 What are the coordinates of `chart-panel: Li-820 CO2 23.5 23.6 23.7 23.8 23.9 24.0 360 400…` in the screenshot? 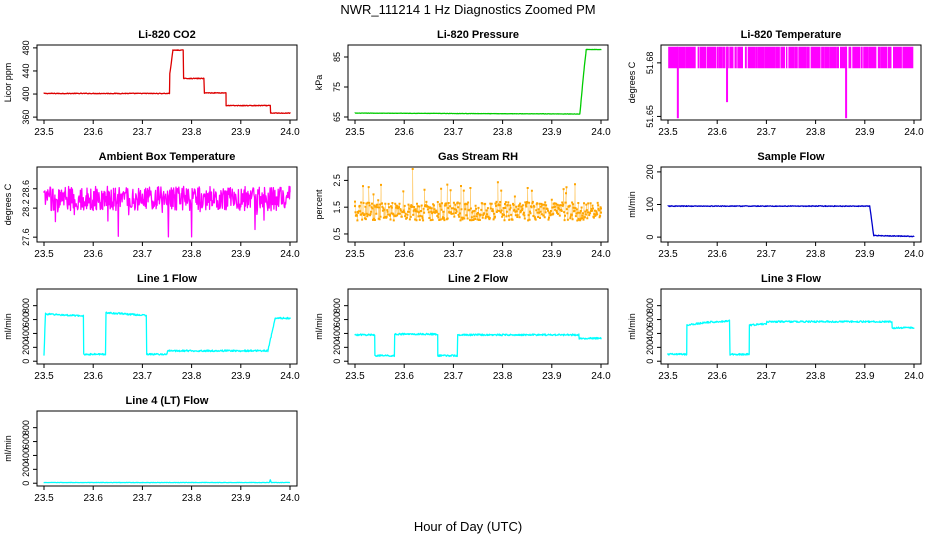 It's located at (151, 83).